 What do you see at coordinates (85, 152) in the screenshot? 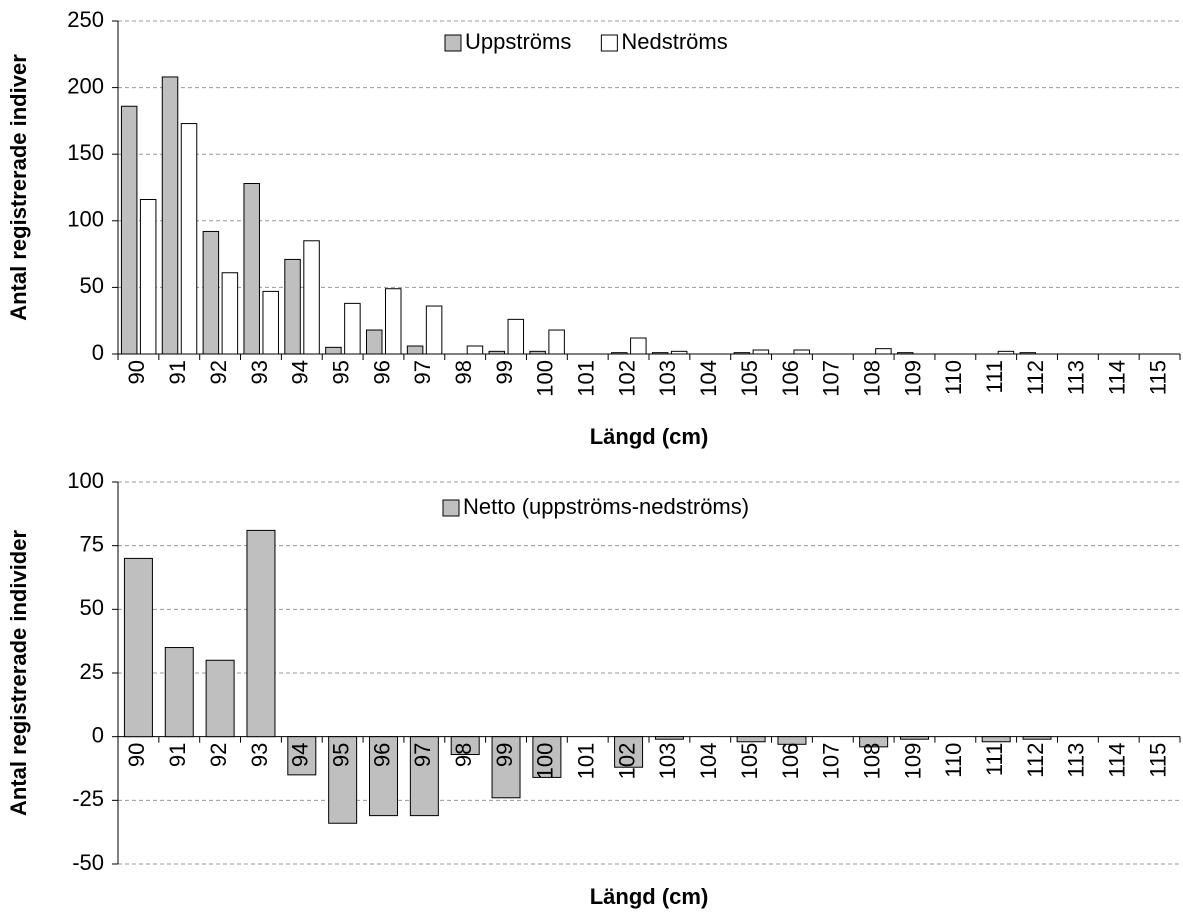
I see `y-tick-label: 150` at bounding box center [85, 152].